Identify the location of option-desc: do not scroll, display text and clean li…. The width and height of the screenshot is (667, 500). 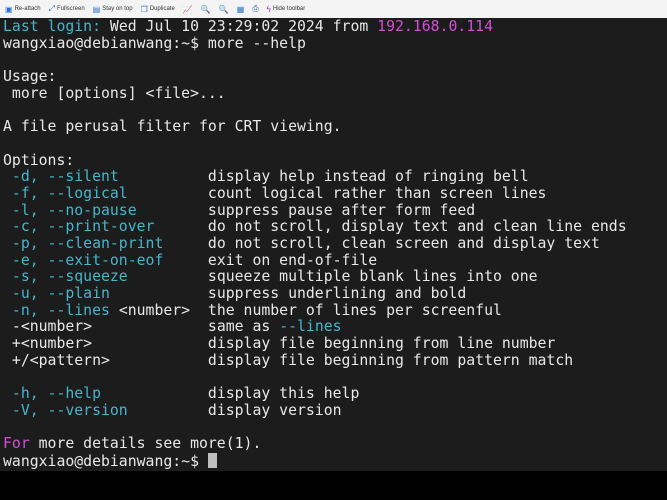
(417, 227).